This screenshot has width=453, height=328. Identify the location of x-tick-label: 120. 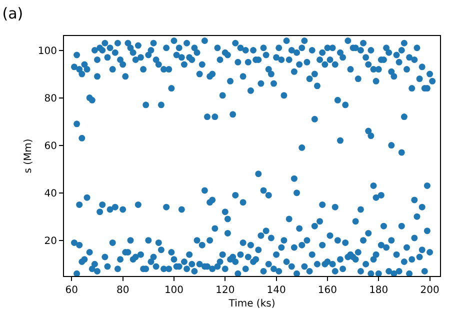
(225, 290).